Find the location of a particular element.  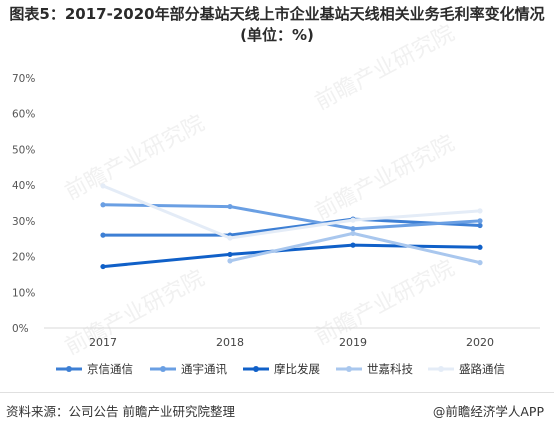

credit-label: @前瞻经济学人APP is located at coordinates (488, 411).